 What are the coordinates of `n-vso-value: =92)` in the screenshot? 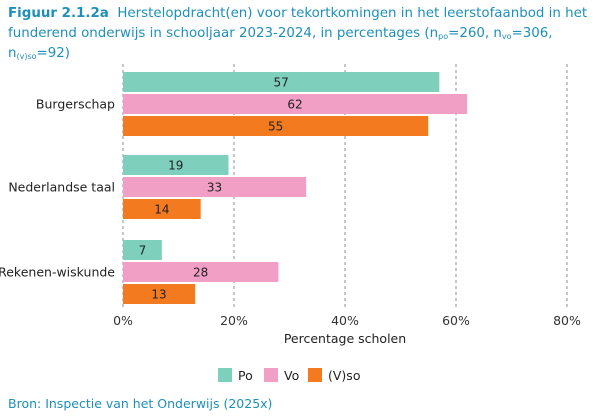 It's located at (53, 53).